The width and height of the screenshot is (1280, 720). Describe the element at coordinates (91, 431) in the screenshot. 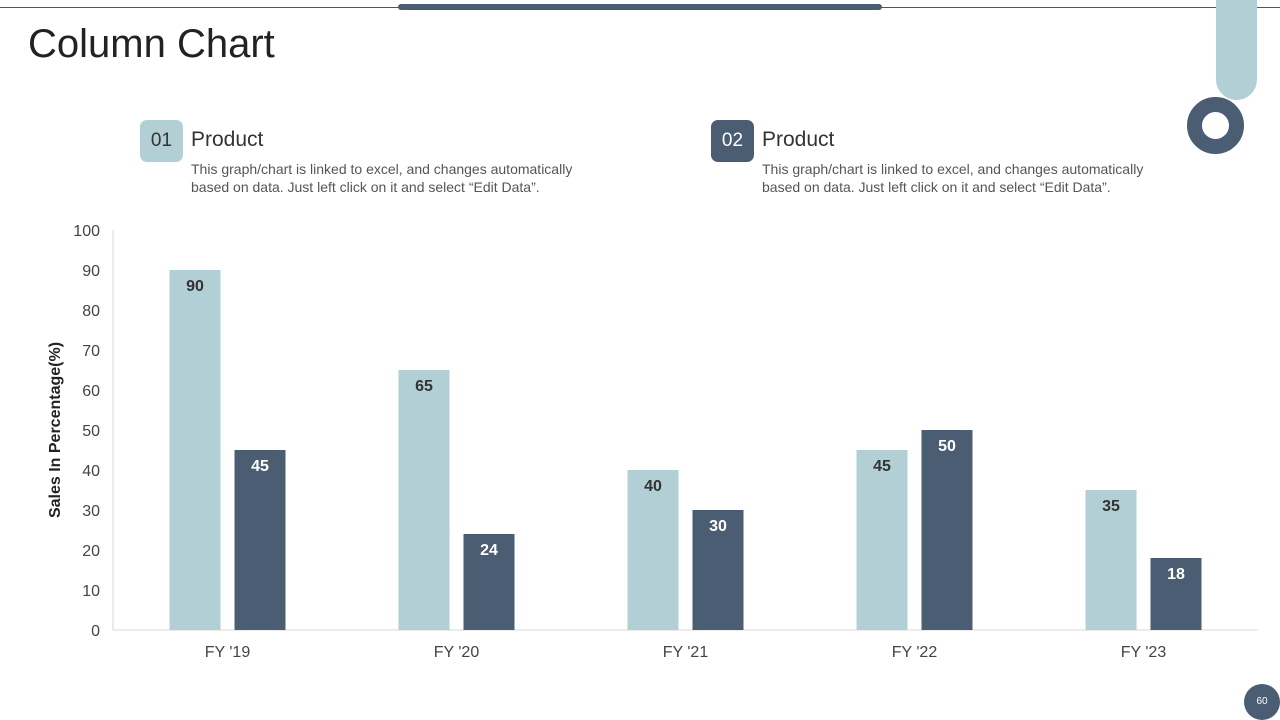

I see `y-tick-label: 50` at that location.